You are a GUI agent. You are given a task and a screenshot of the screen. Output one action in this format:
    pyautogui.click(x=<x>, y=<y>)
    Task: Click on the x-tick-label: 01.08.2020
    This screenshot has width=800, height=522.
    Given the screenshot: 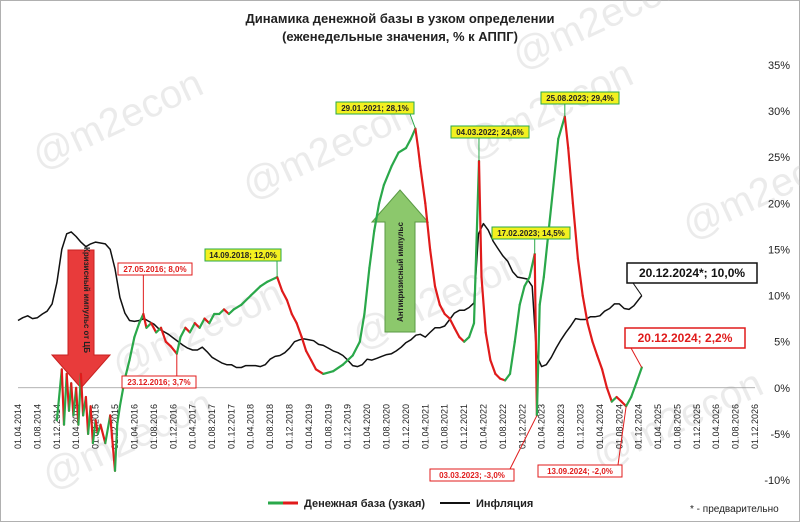 What is the action you would take?
    pyautogui.click(x=387, y=426)
    